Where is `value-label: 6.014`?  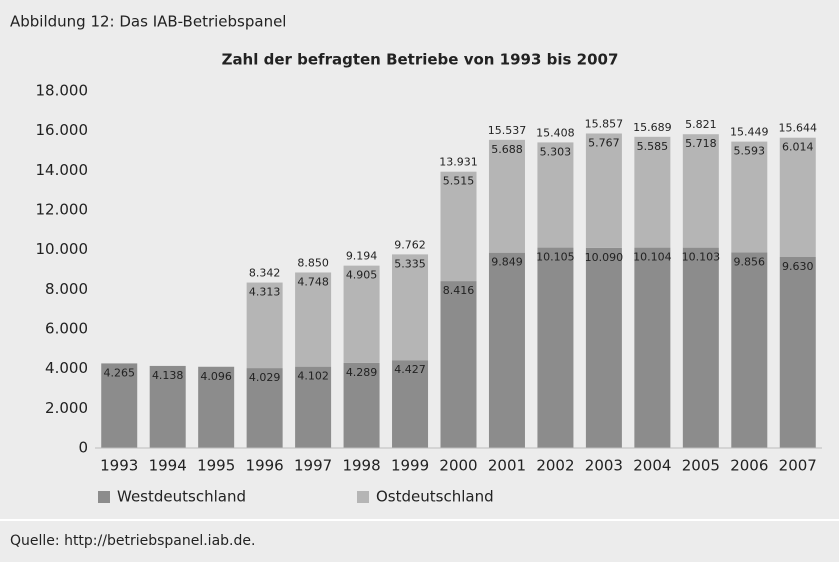
value-label: 6.014 is located at coordinates (798, 147).